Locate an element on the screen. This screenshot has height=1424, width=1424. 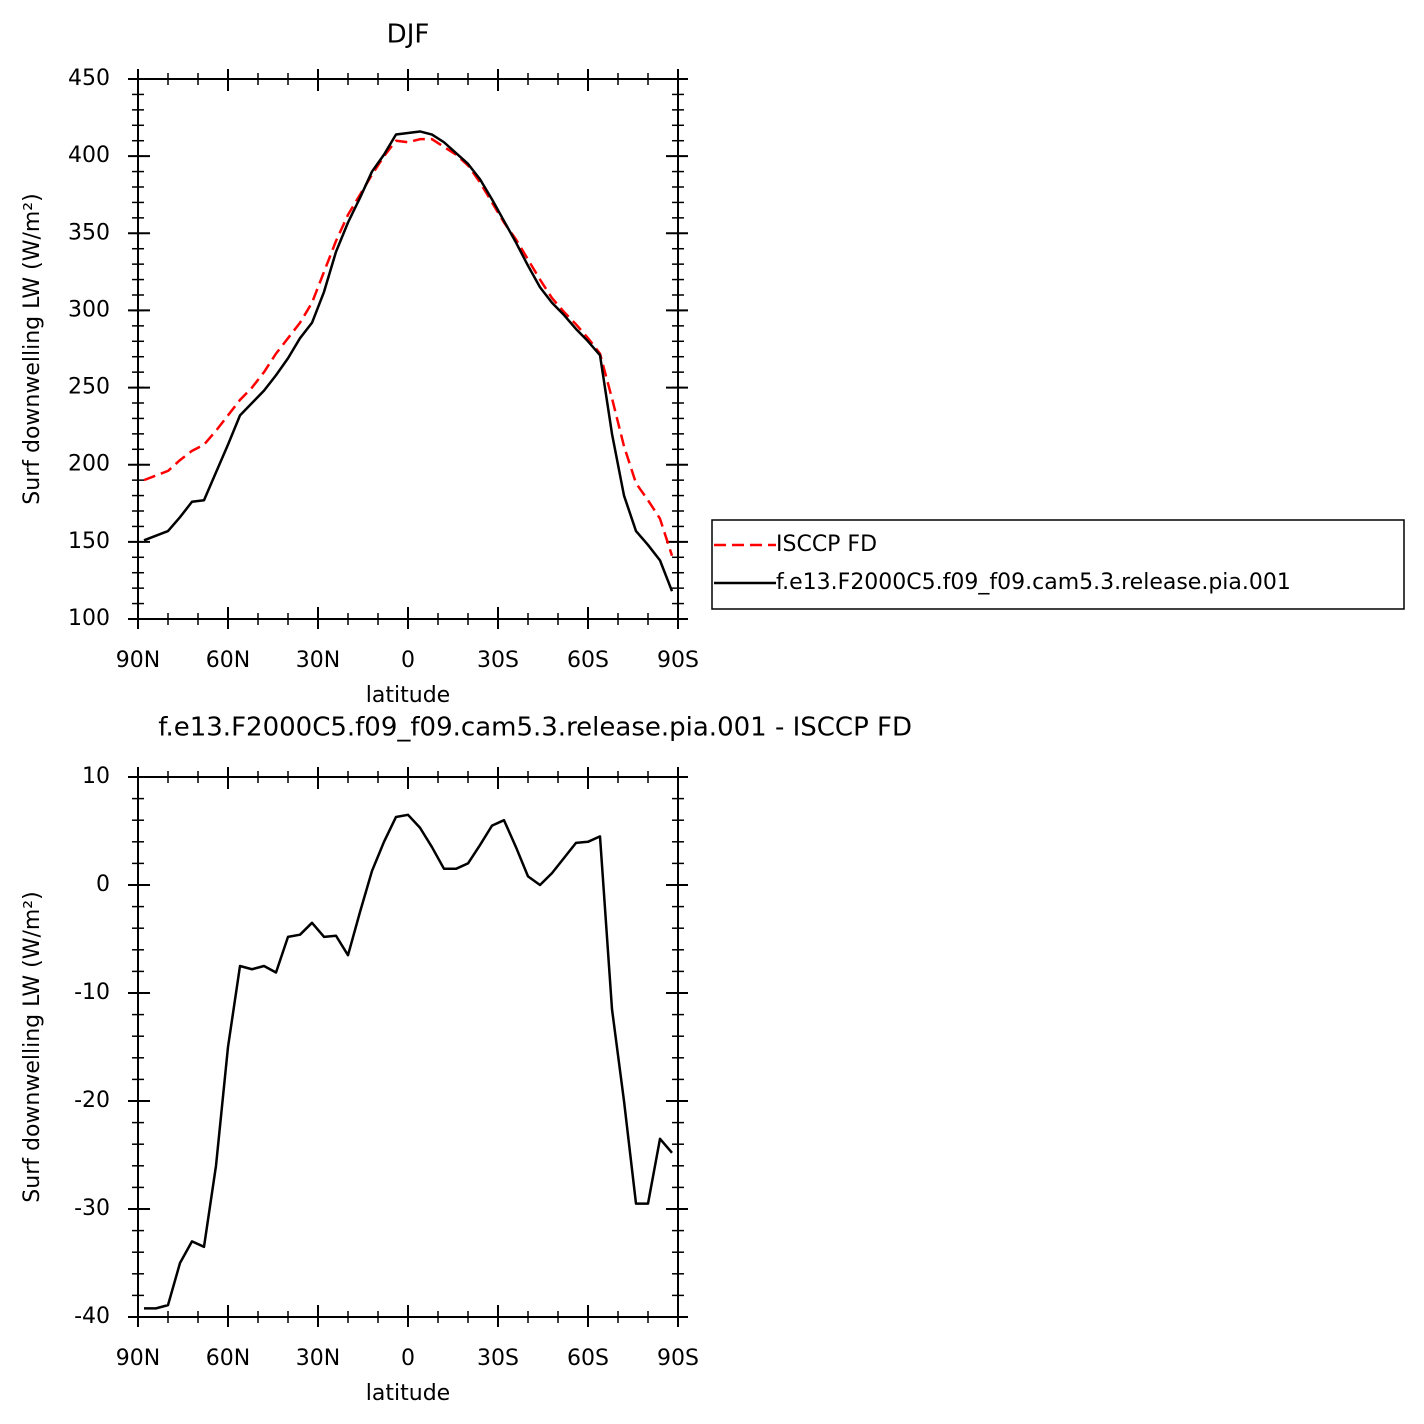
y-tick-label: 200 is located at coordinates (89, 464).